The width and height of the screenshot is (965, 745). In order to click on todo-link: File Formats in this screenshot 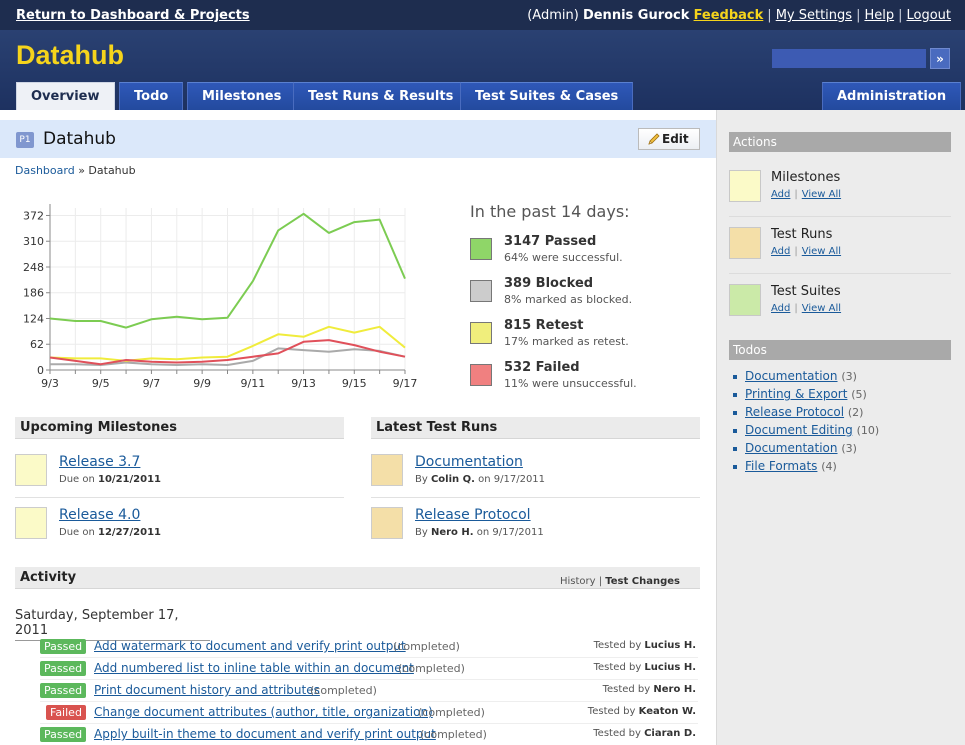, I will do `click(781, 466)`.